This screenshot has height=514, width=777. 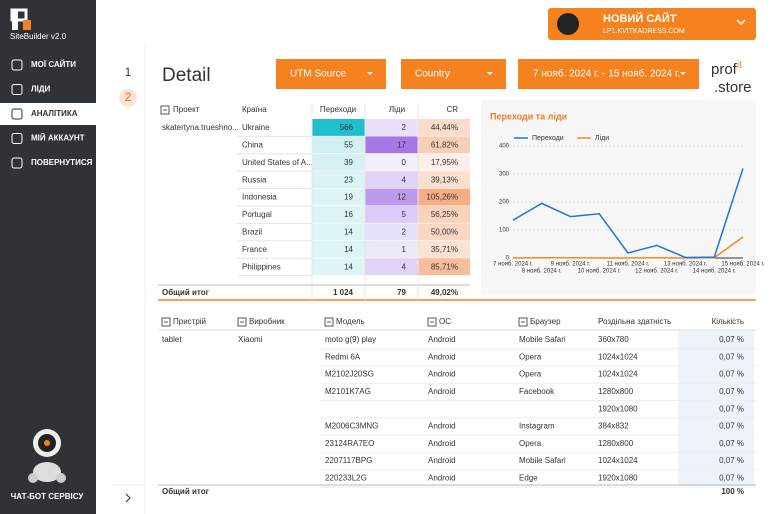 I want to click on site-selector, so click(x=652, y=24).